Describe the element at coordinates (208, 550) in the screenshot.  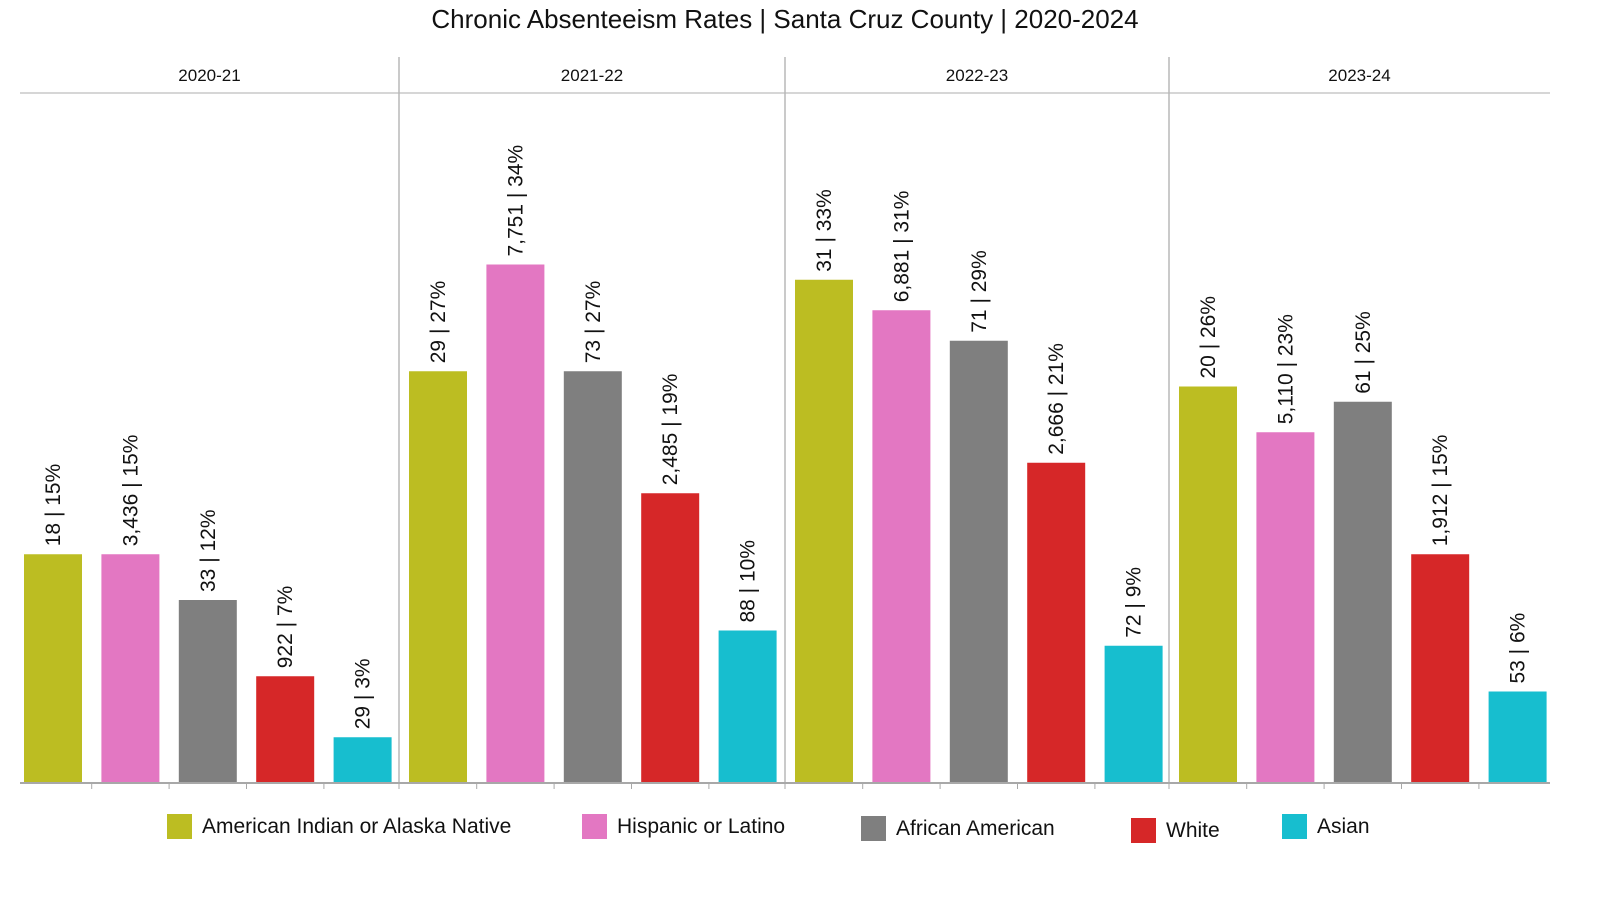
I see `data-label: 33 | 12%` at that location.